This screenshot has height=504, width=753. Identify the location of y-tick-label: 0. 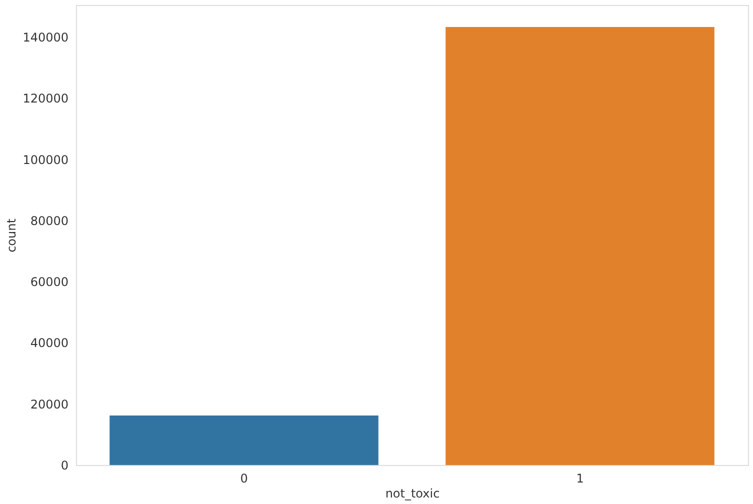
(64, 465).